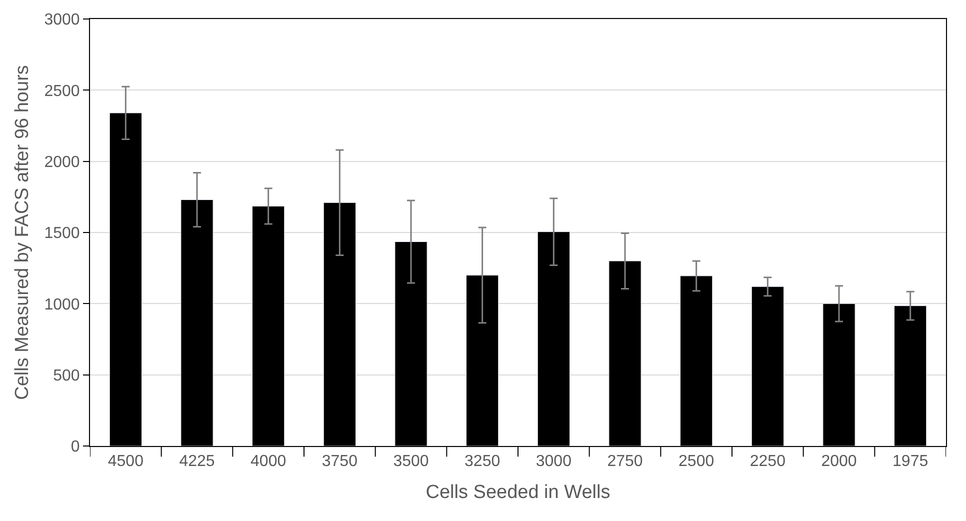 This screenshot has width=966, height=521. Describe the element at coordinates (696, 461) in the screenshot. I see `x-tick-label: 2500` at that location.